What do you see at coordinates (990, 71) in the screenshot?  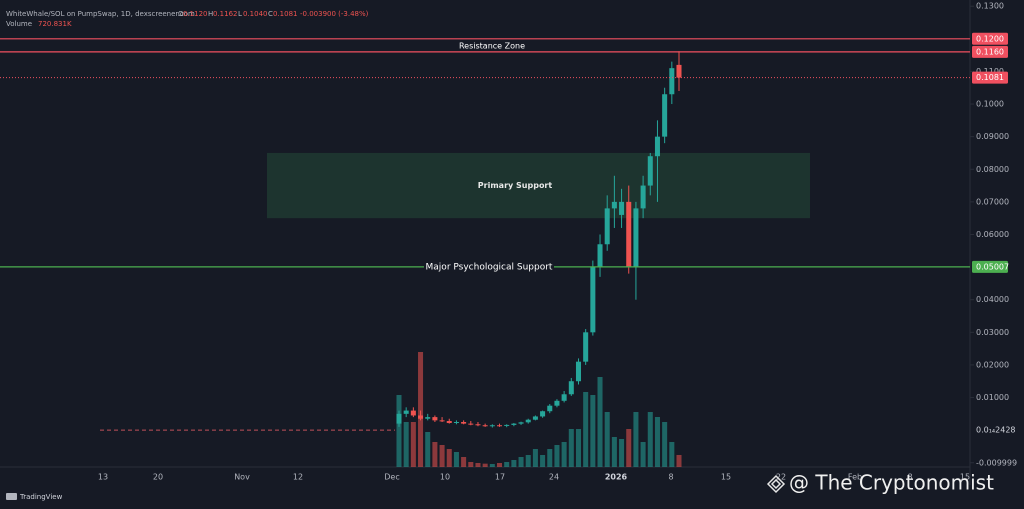 I see `y-tick-label: 0.1100` at bounding box center [990, 71].